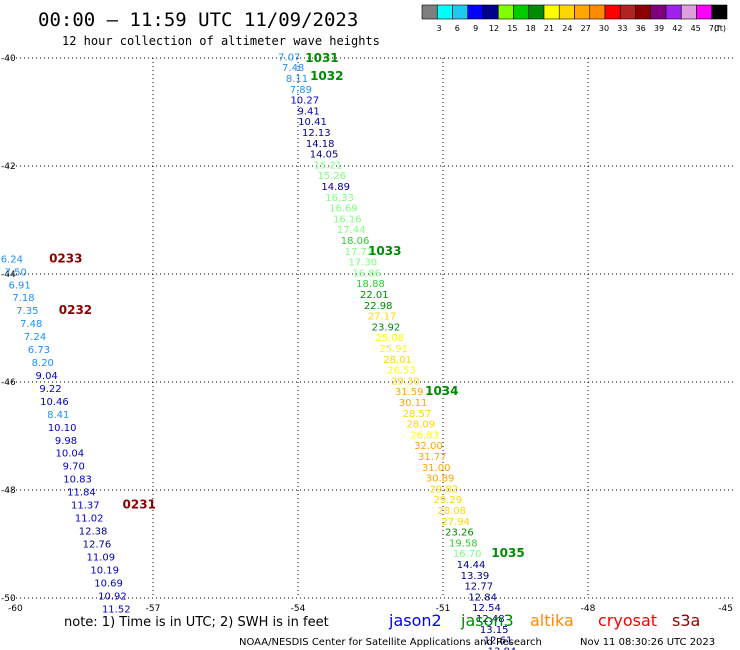 The image size is (740, 650). Describe the element at coordinates (50, 389) in the screenshot. I see `swh-value: 9.22` at that location.